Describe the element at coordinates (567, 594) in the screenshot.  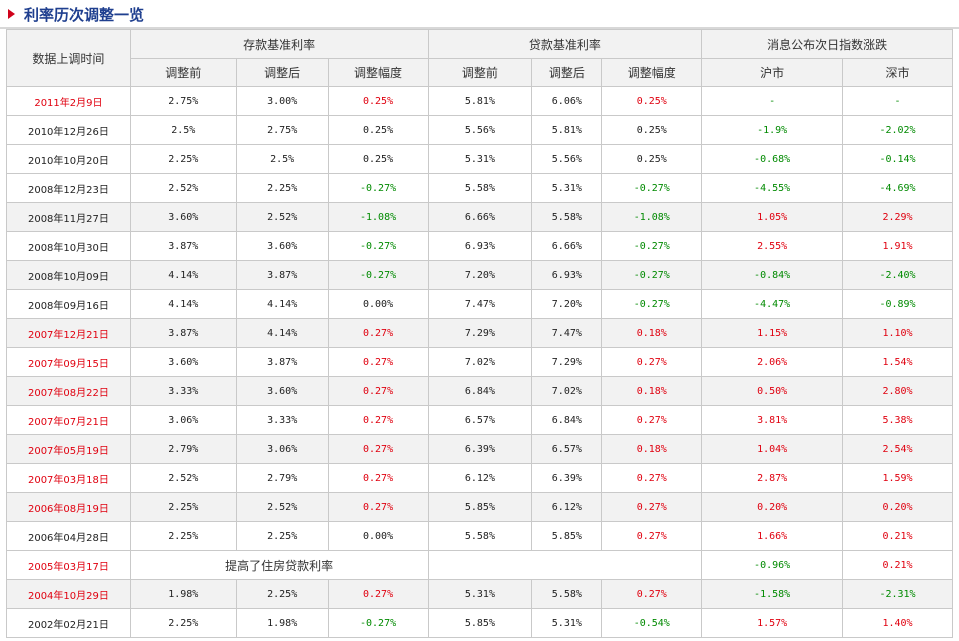
I see `loan-after-cell: 5.58%` at that location.